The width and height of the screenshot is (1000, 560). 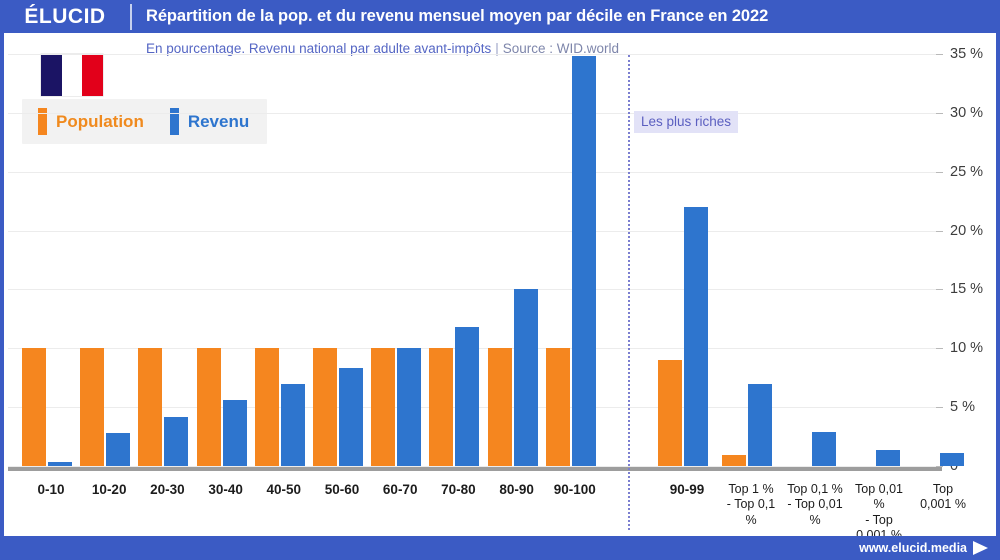 I want to click on x-axis-label: 10-20, so click(x=109, y=489).